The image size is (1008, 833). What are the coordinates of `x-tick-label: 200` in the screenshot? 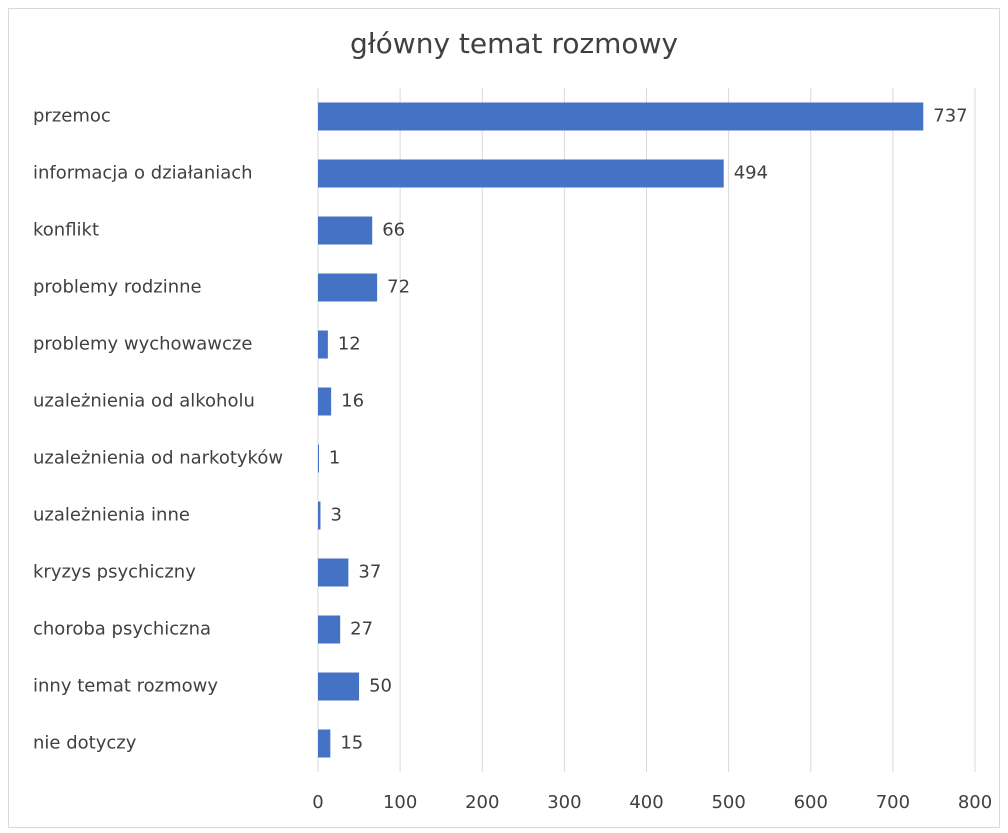 It's located at (482, 802).